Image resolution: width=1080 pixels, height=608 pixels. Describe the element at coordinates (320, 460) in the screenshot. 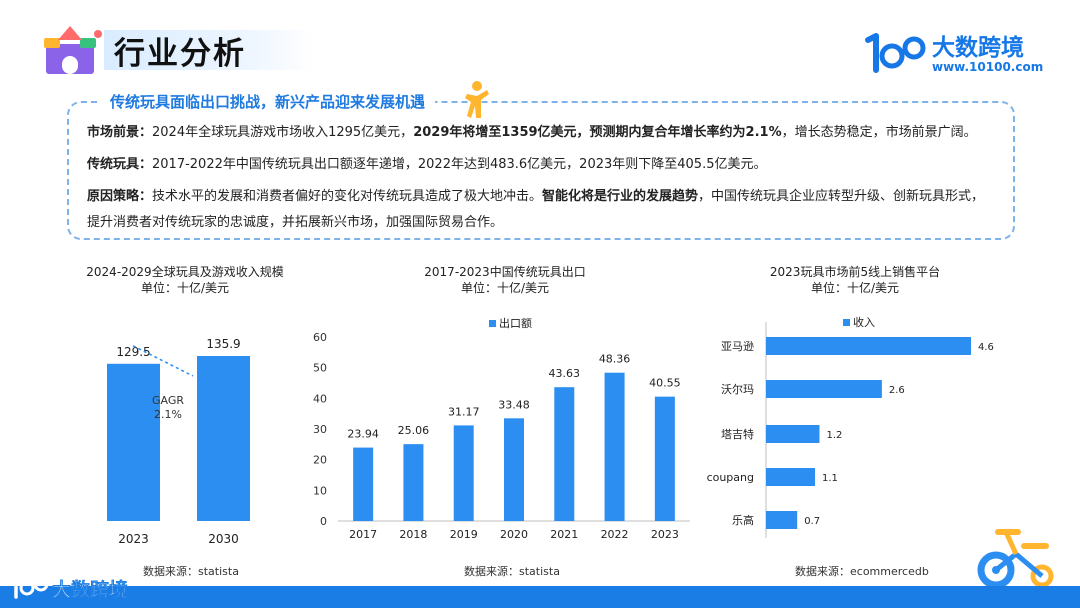

I see `chart-export-ytick-label: 20` at that location.